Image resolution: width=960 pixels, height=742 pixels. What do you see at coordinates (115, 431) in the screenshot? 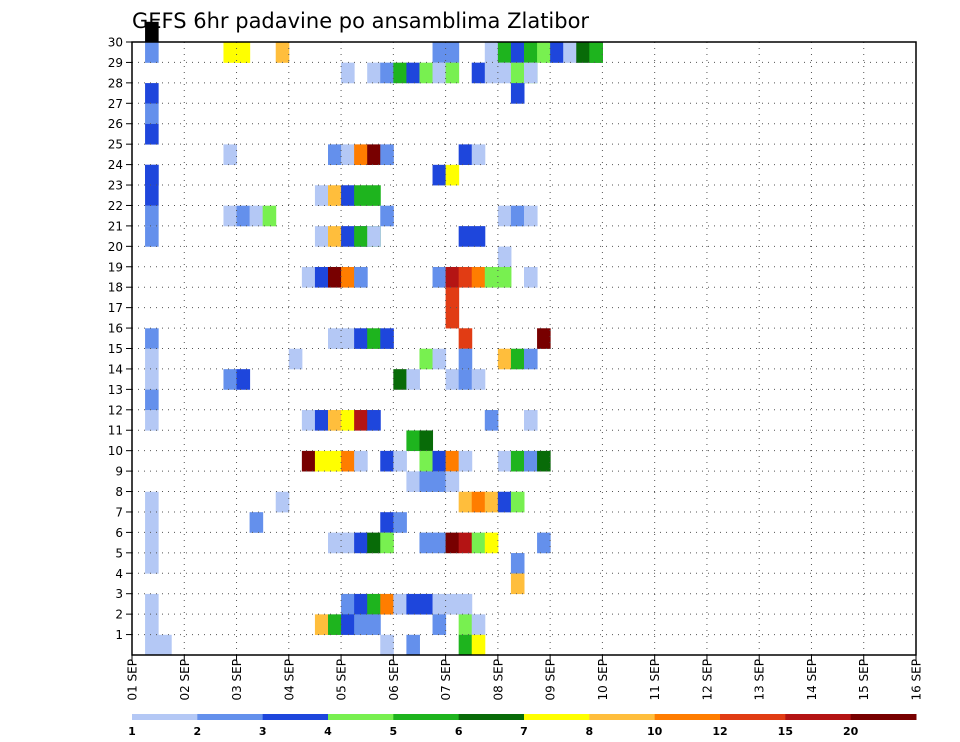
I see `y-tick-label-11: 11` at bounding box center [115, 431].